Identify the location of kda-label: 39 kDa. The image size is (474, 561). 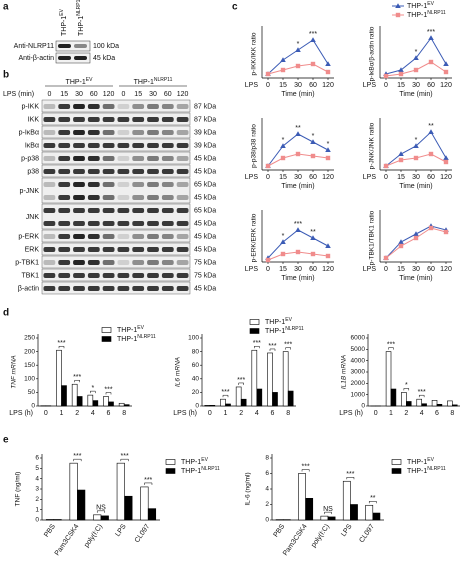
(205, 132).